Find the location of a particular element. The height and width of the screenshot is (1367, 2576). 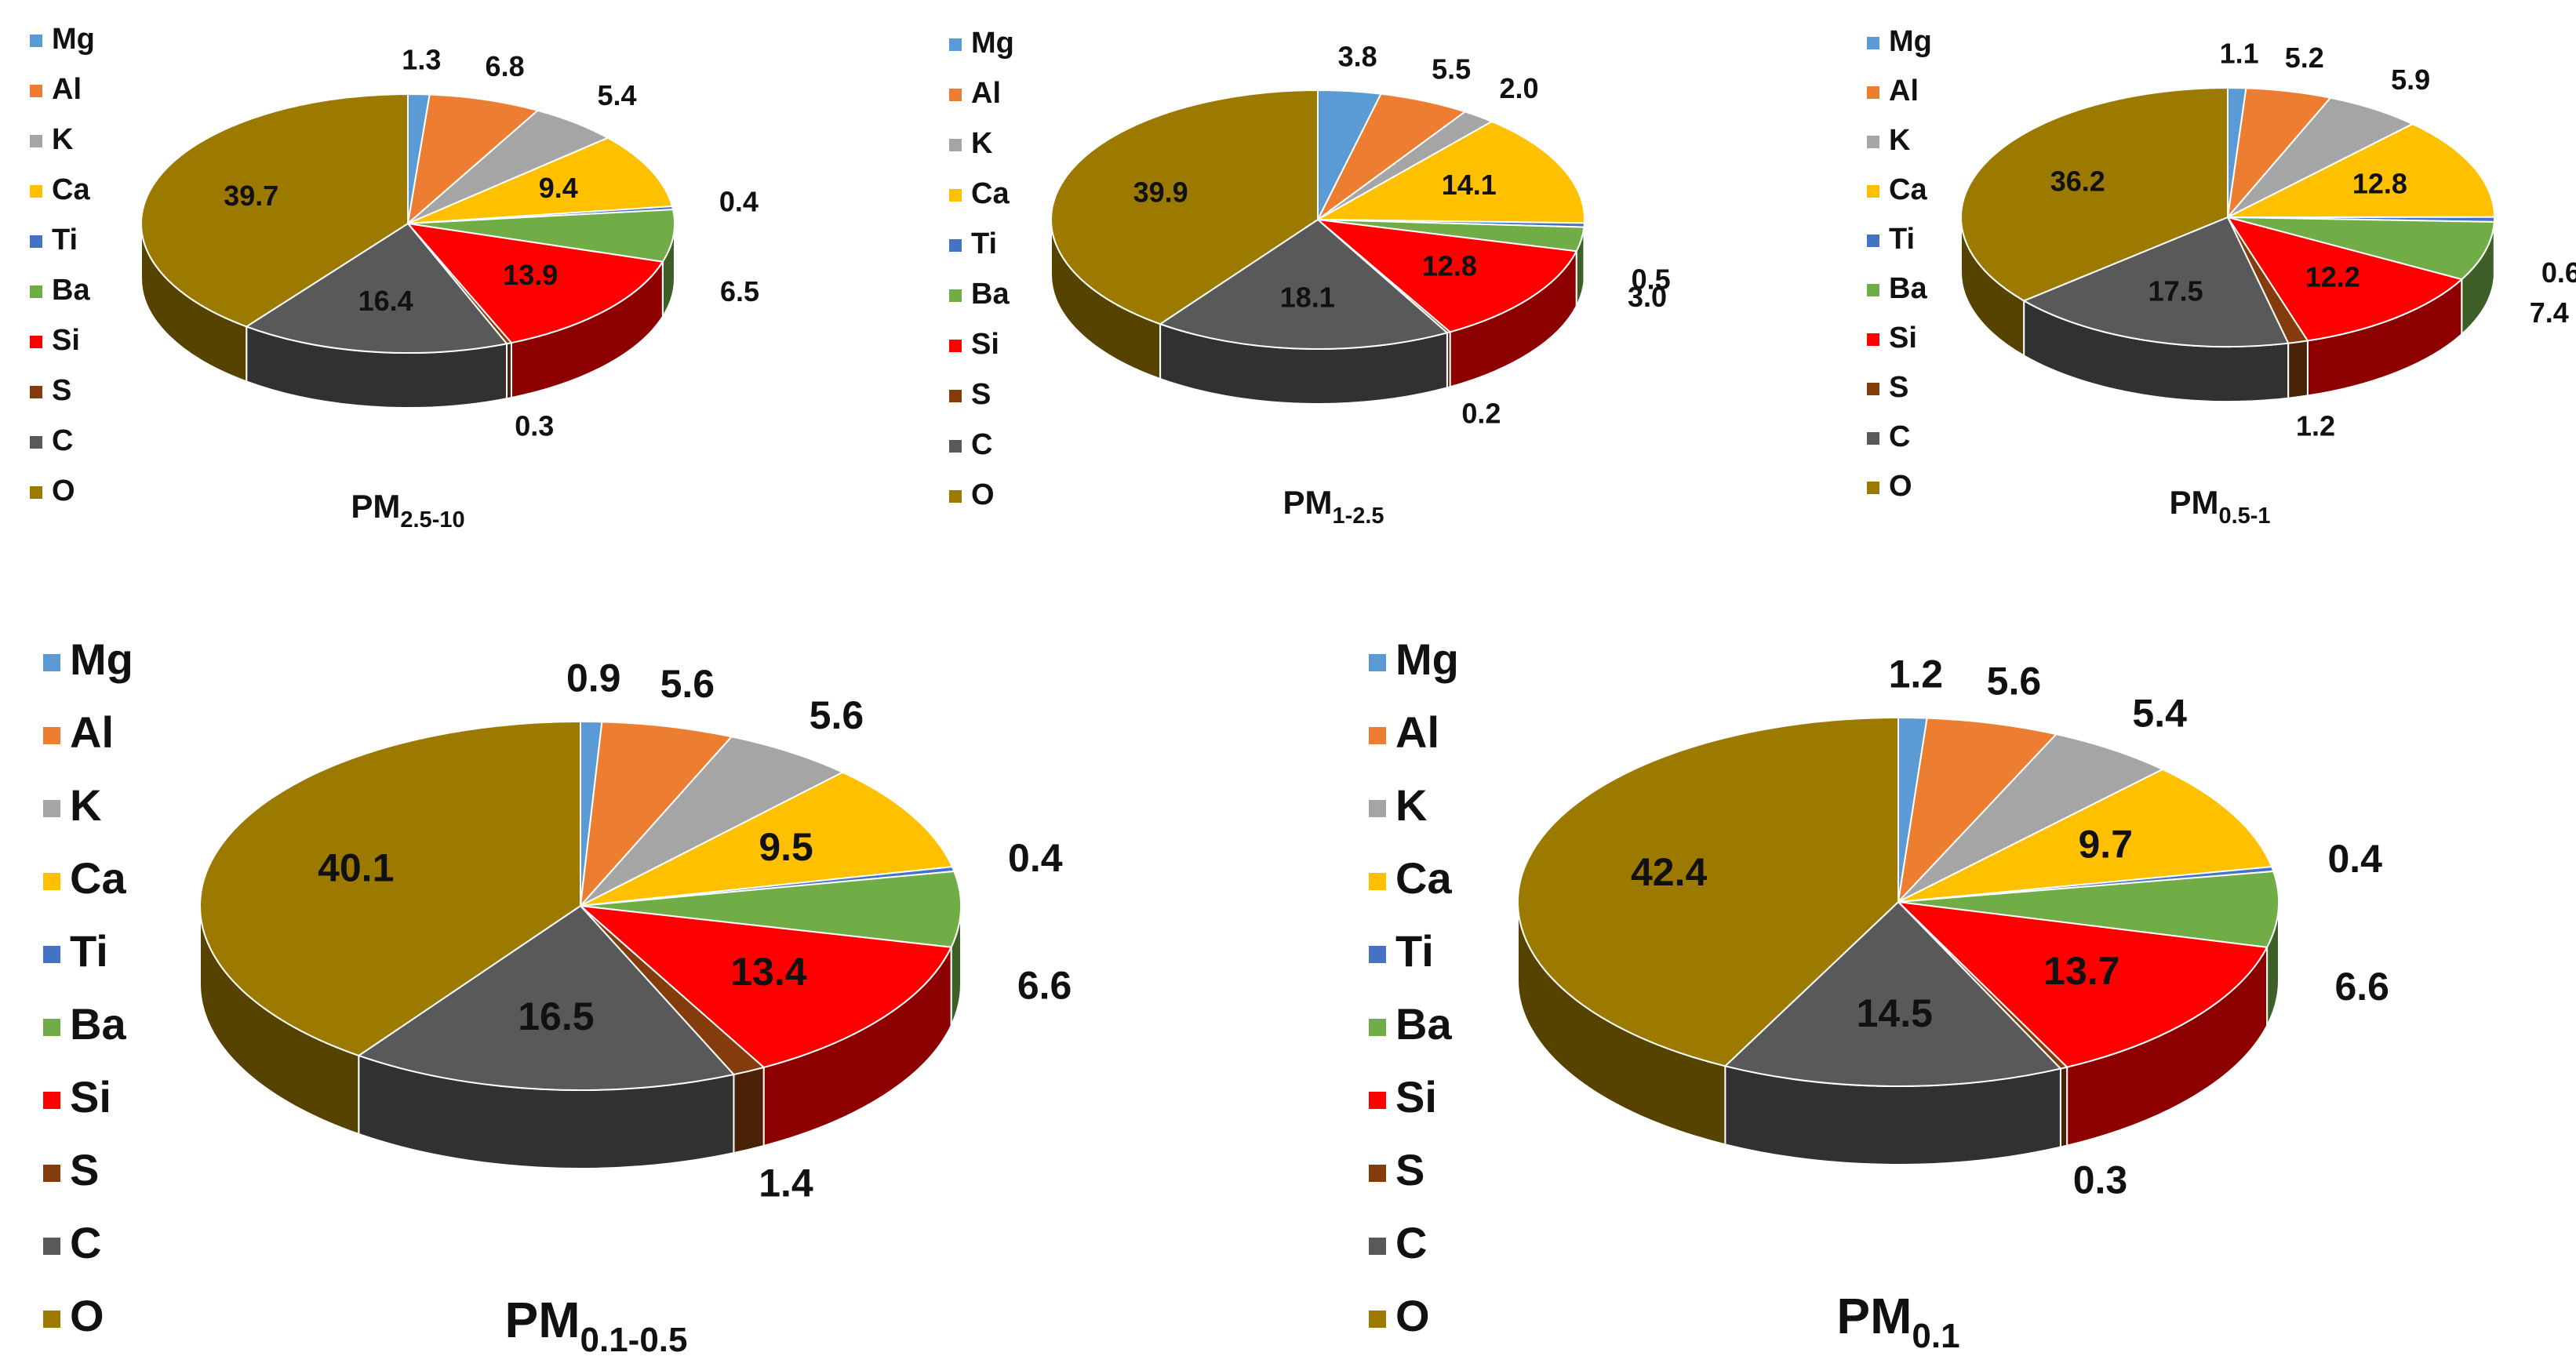

chart-3-legend-label-ba: Ba is located at coordinates (98, 1024).